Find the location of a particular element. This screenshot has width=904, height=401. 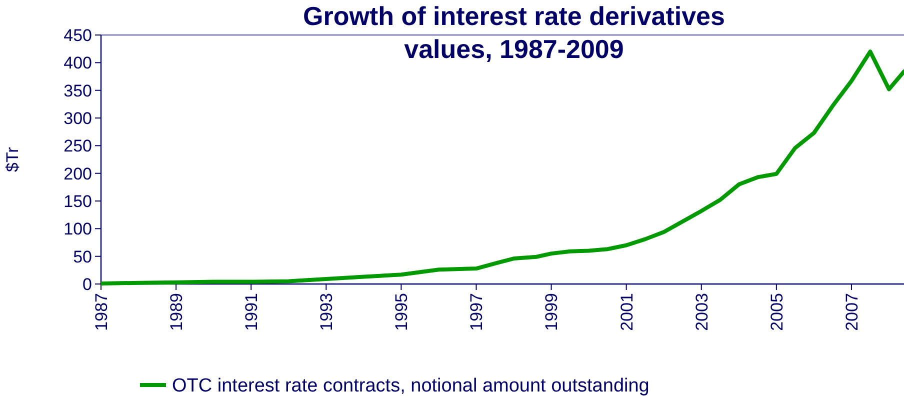

y-tick-label: 50 is located at coordinates (82, 256).